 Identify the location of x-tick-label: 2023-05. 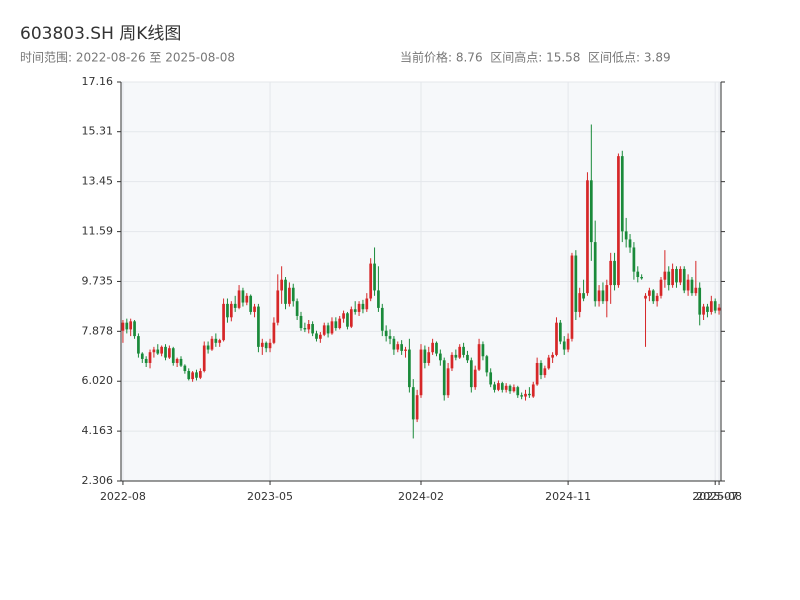
(270, 496).